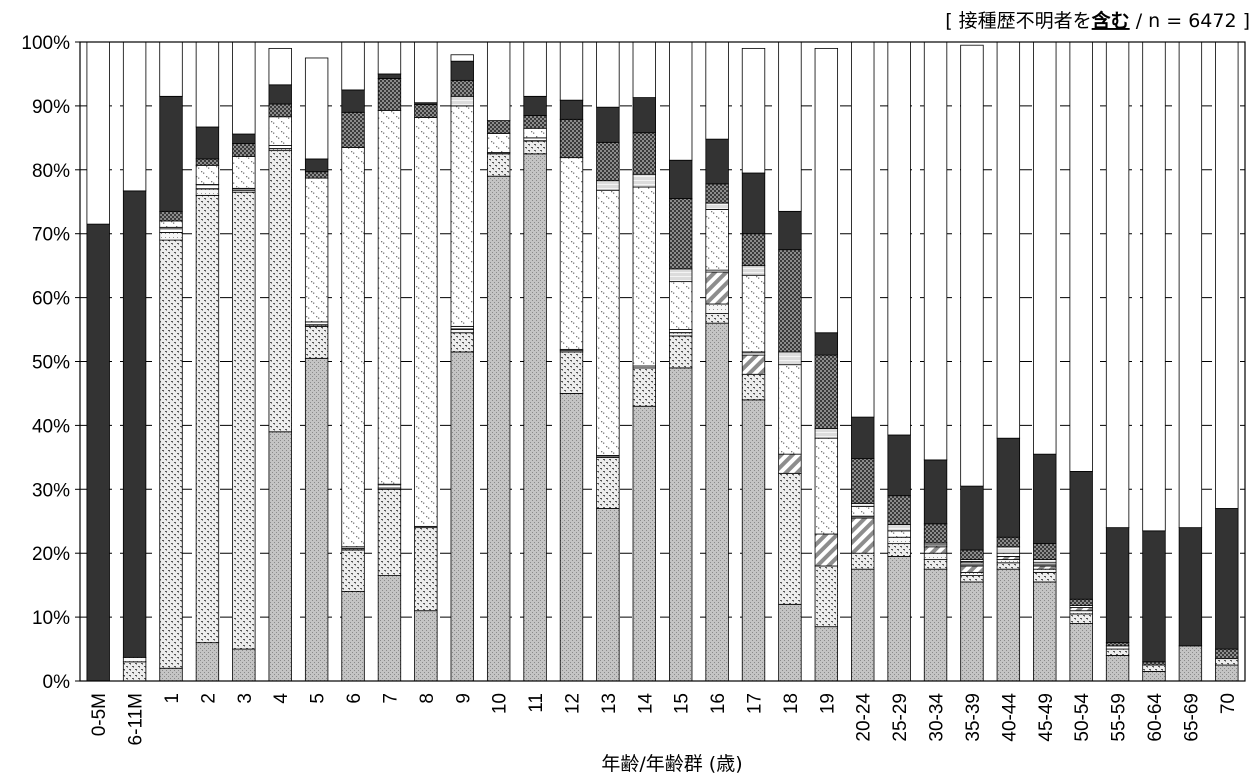  Describe the element at coordinates (1228, 703) in the screenshot. I see `x-tick-label: 70` at that location.